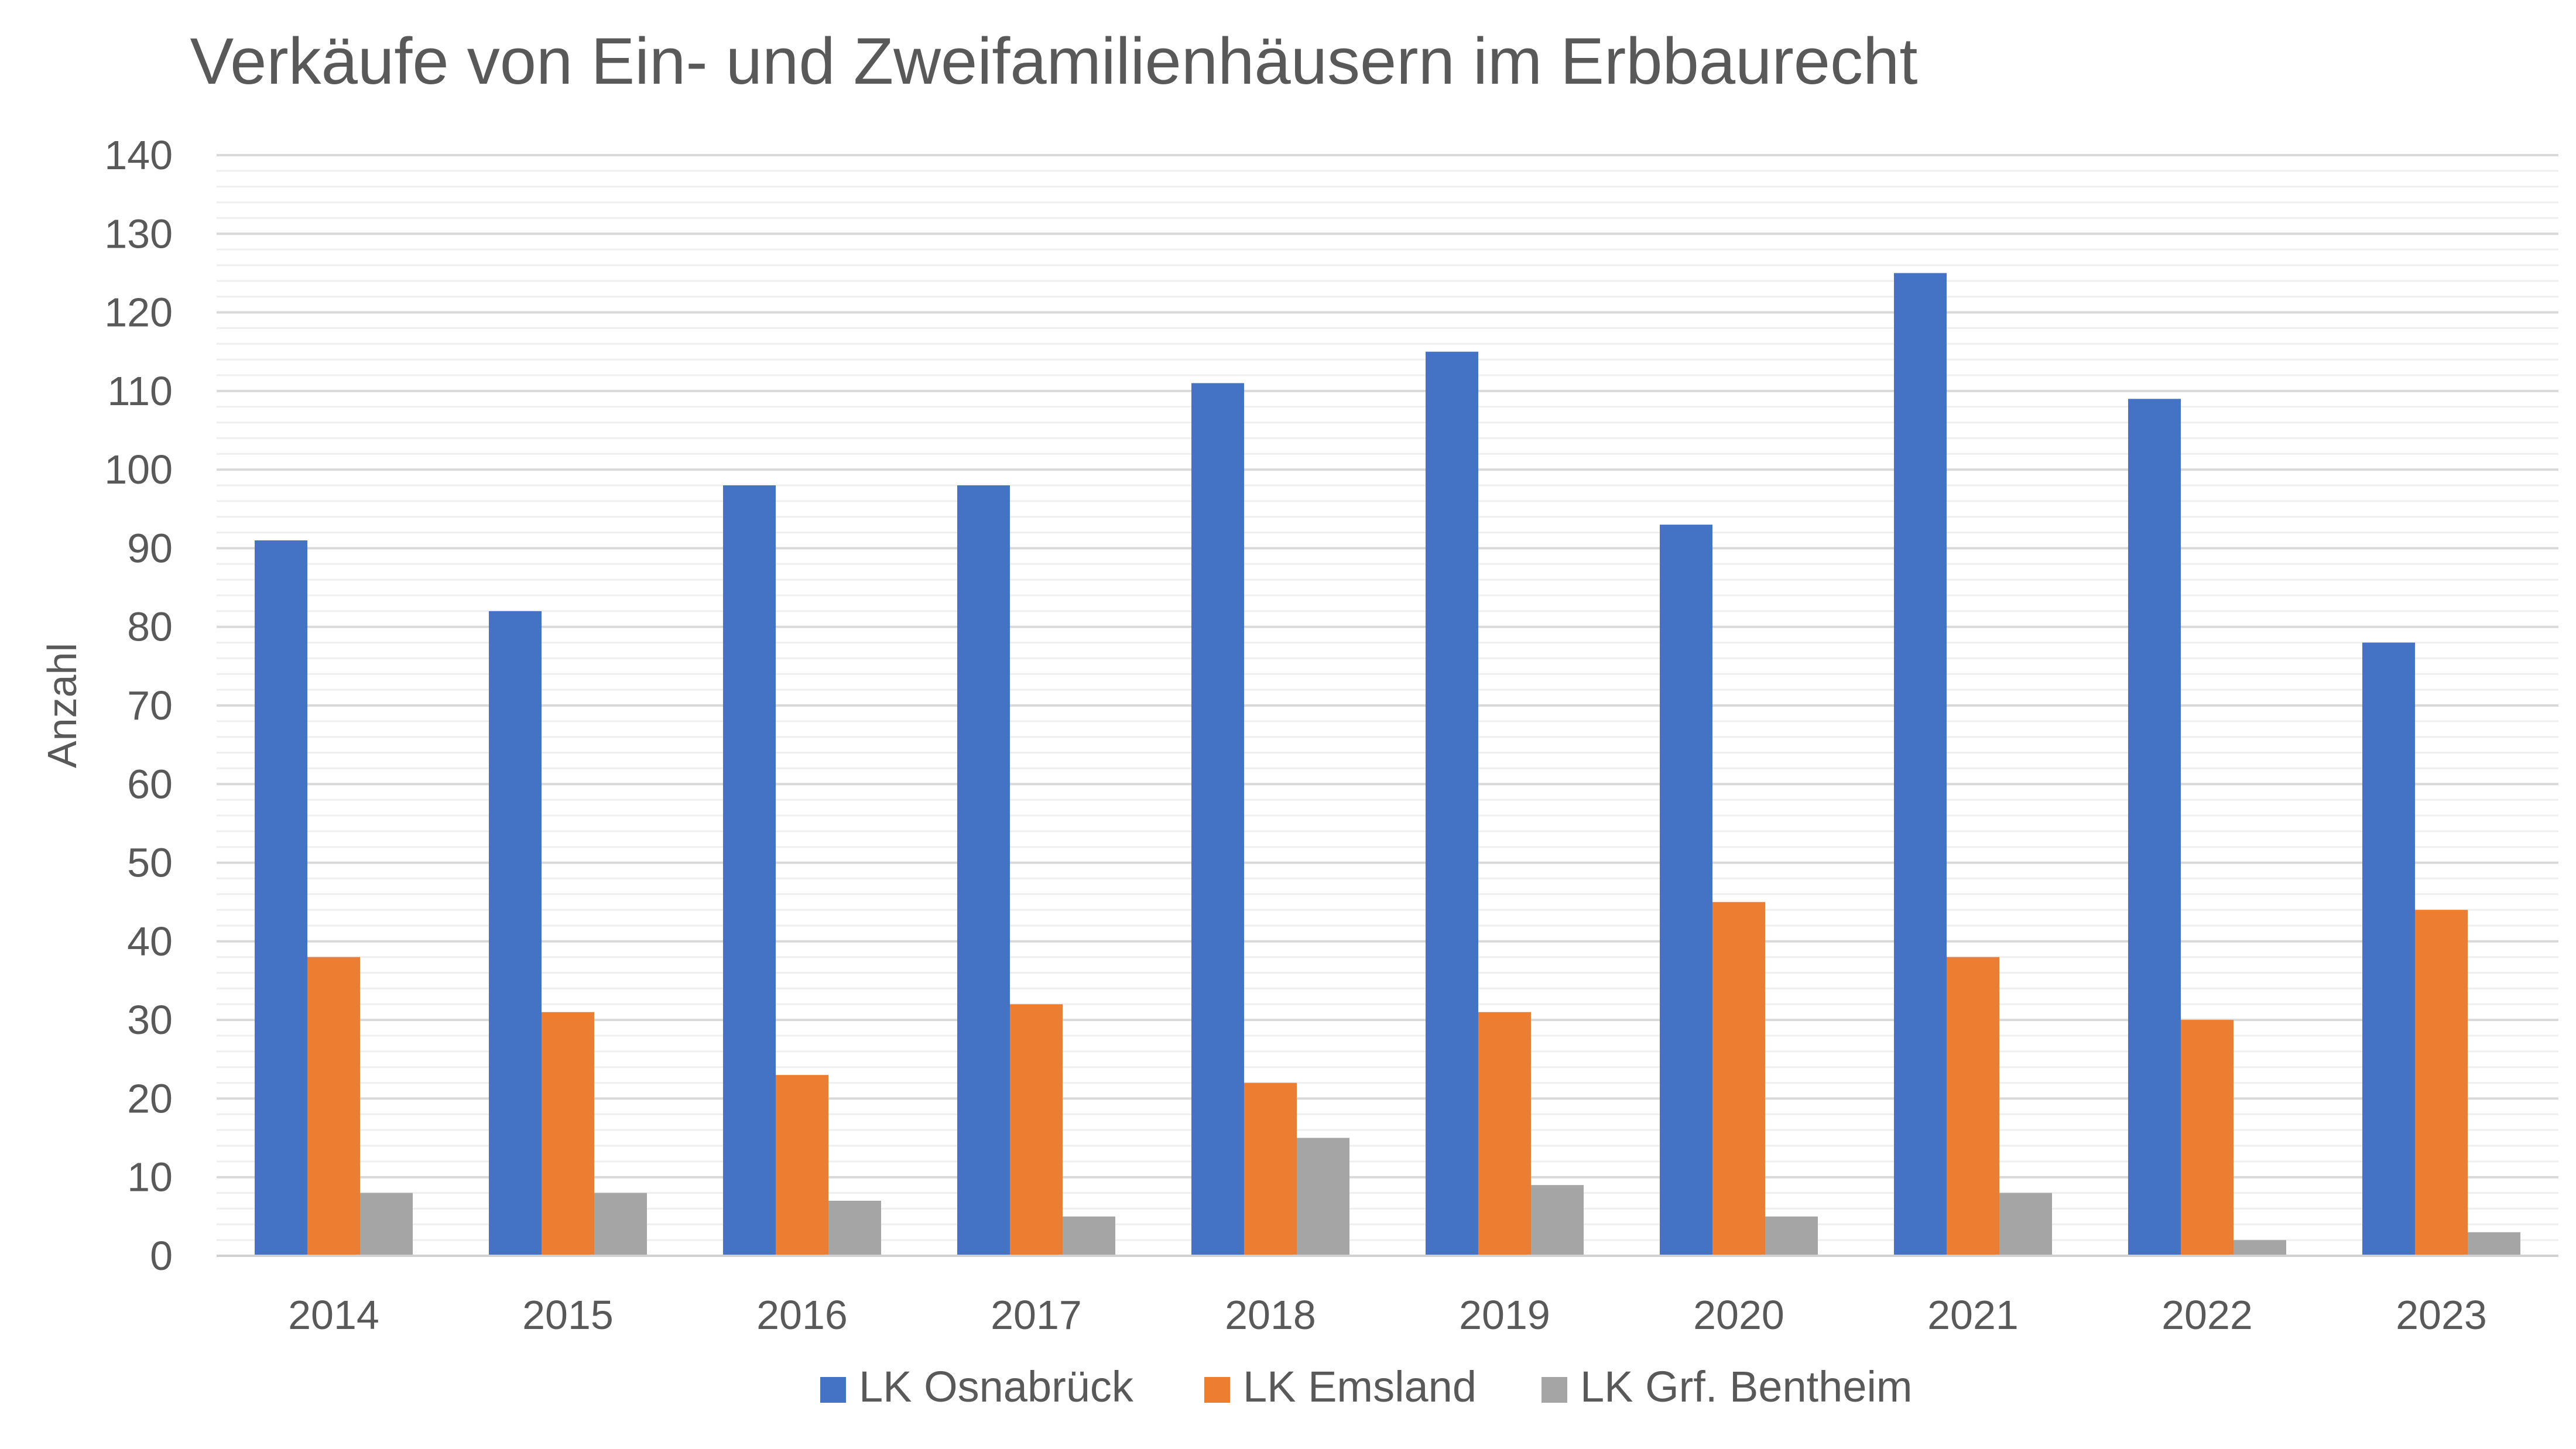 The width and height of the screenshot is (2576, 1449). What do you see at coordinates (1686, 890) in the screenshot?
I see `bar-lk-osnabr-ck-2020` at bounding box center [1686, 890].